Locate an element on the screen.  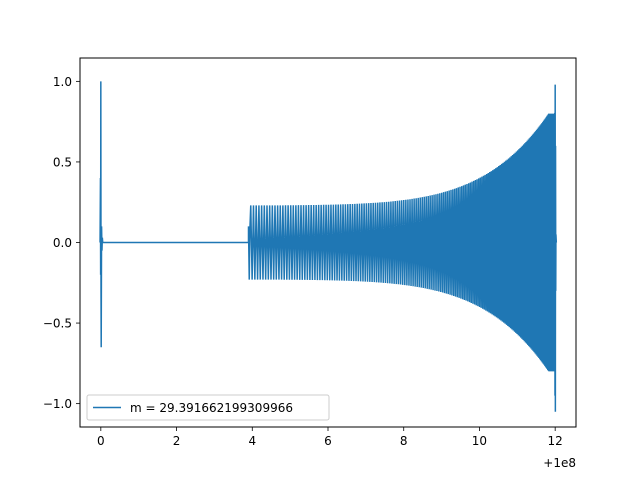
x-axis: 0 2 4 6 8 10 12 is located at coordinates (330, 437).